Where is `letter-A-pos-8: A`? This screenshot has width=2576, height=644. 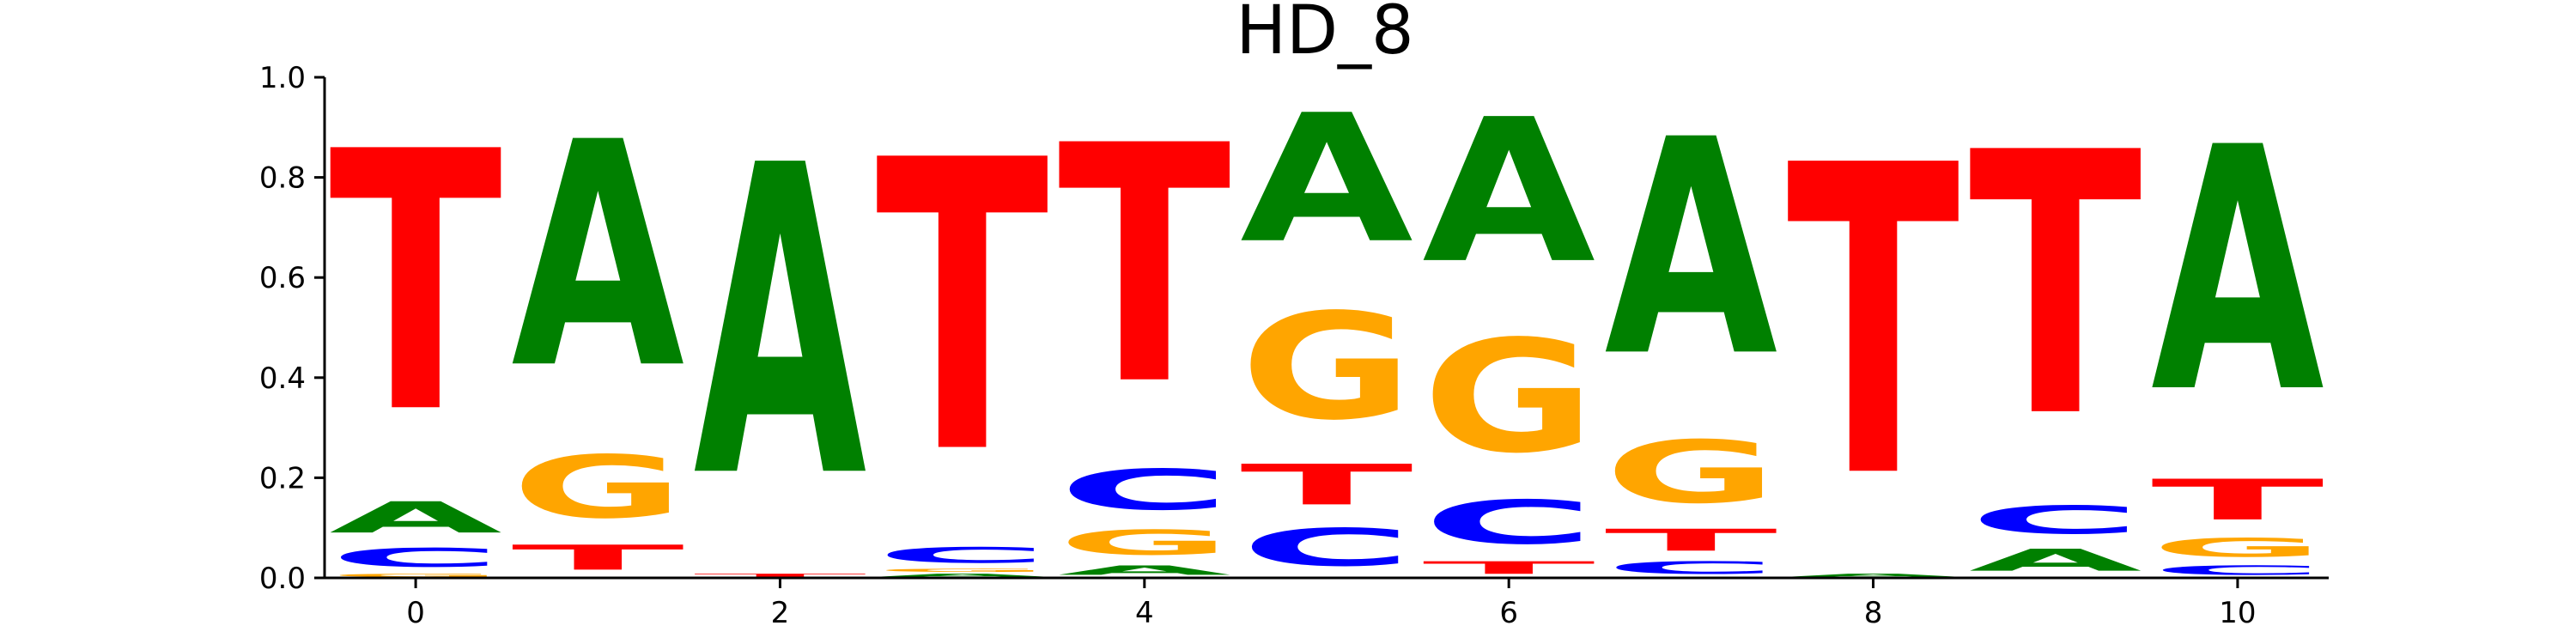 letter-A-pos-8: A is located at coordinates (1873, 576).